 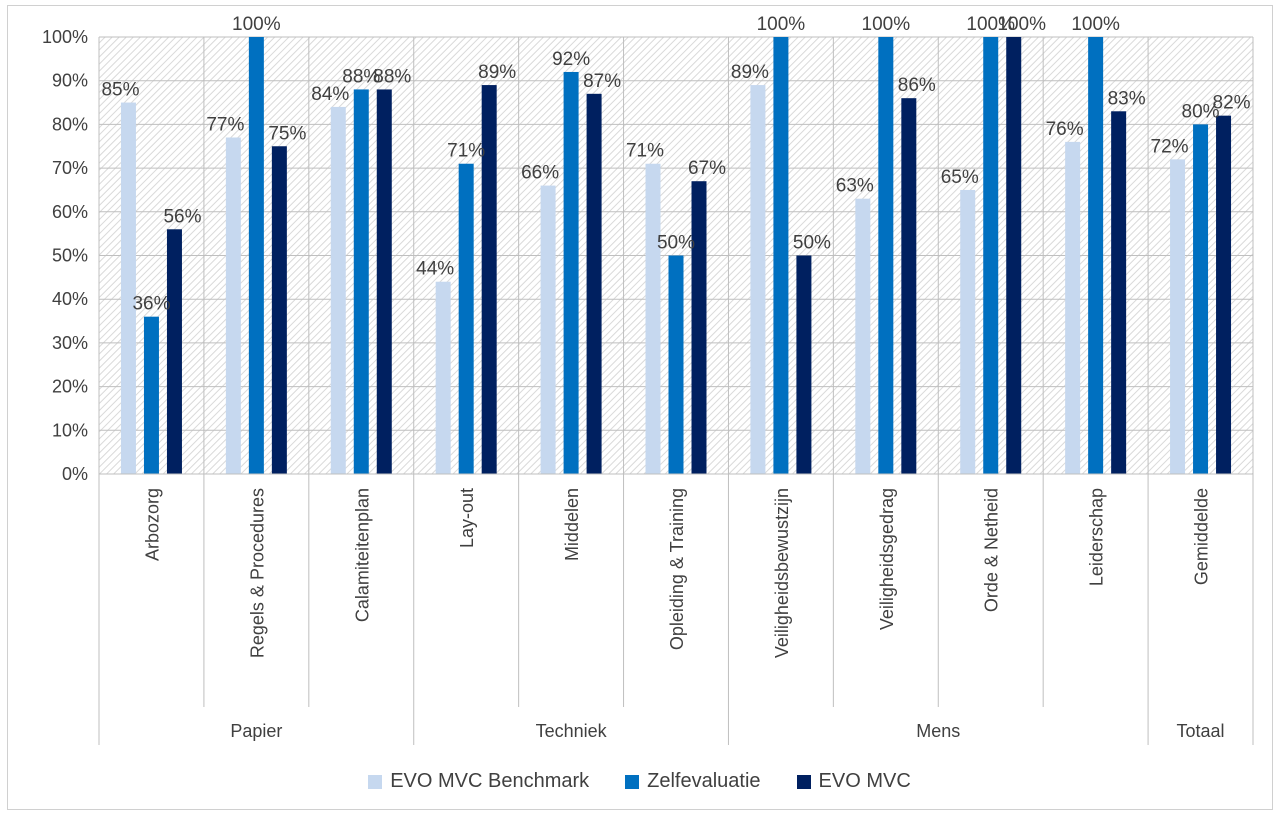 I want to click on y-tick-label: 100%, so click(x=65, y=37).